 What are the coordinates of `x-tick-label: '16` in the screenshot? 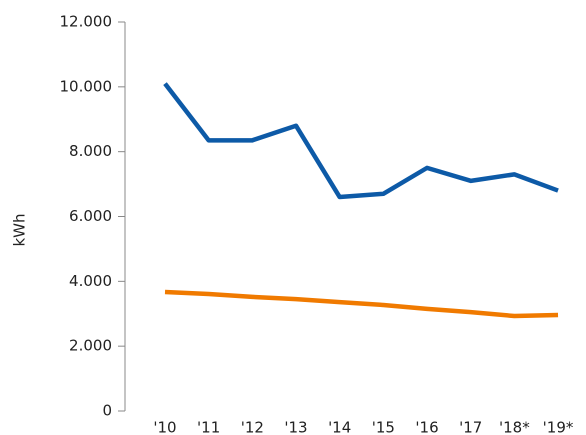 It's located at (426, 427).